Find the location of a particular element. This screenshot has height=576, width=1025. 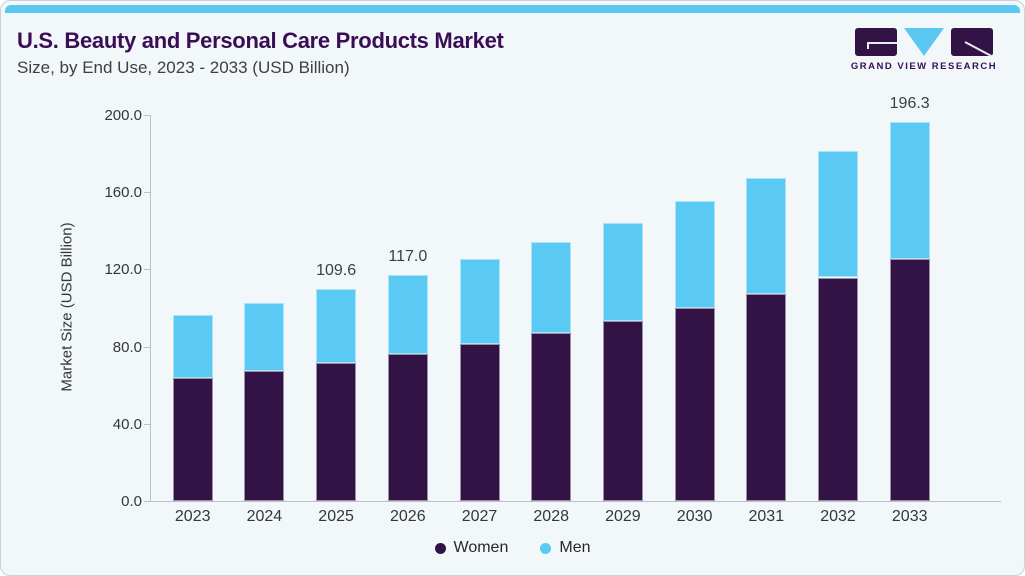

grand-view-research-logo: GRAND VIEW RESEARCH is located at coordinates (924, 49).